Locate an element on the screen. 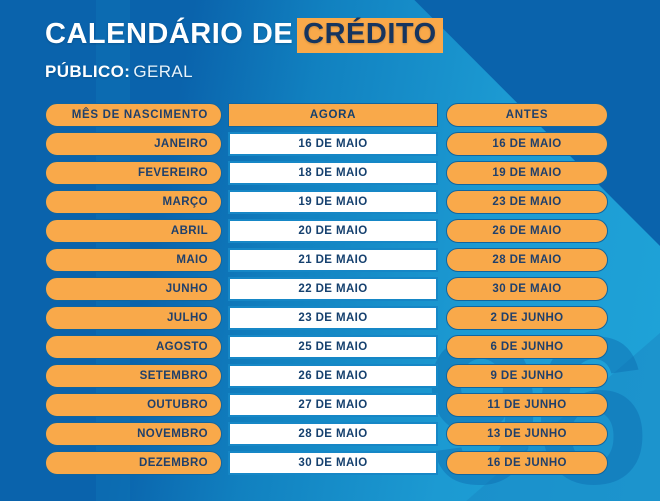 The image size is (660, 501). column-header-agora: AGORA is located at coordinates (333, 115).